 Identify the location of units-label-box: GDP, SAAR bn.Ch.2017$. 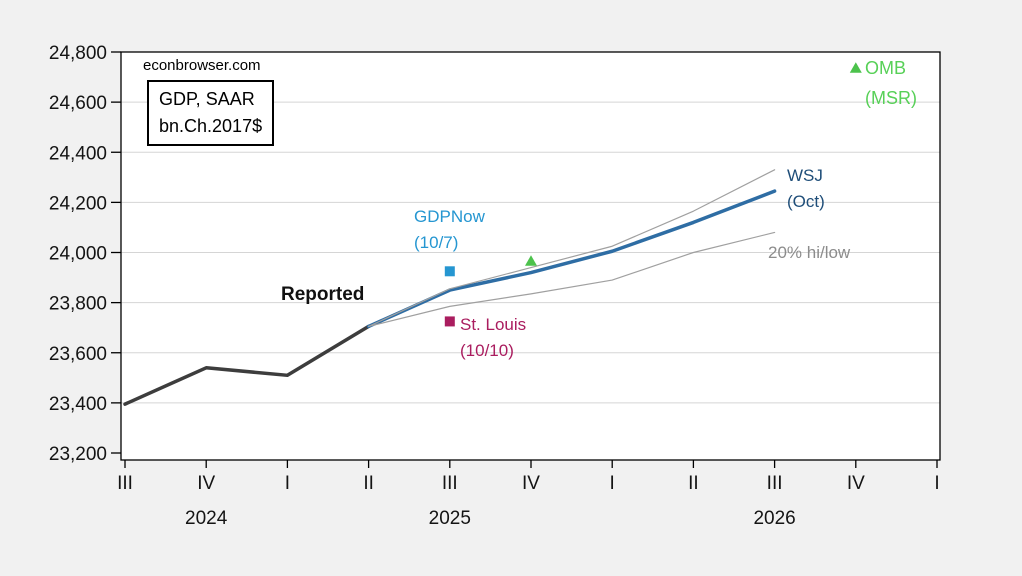
(211, 113).